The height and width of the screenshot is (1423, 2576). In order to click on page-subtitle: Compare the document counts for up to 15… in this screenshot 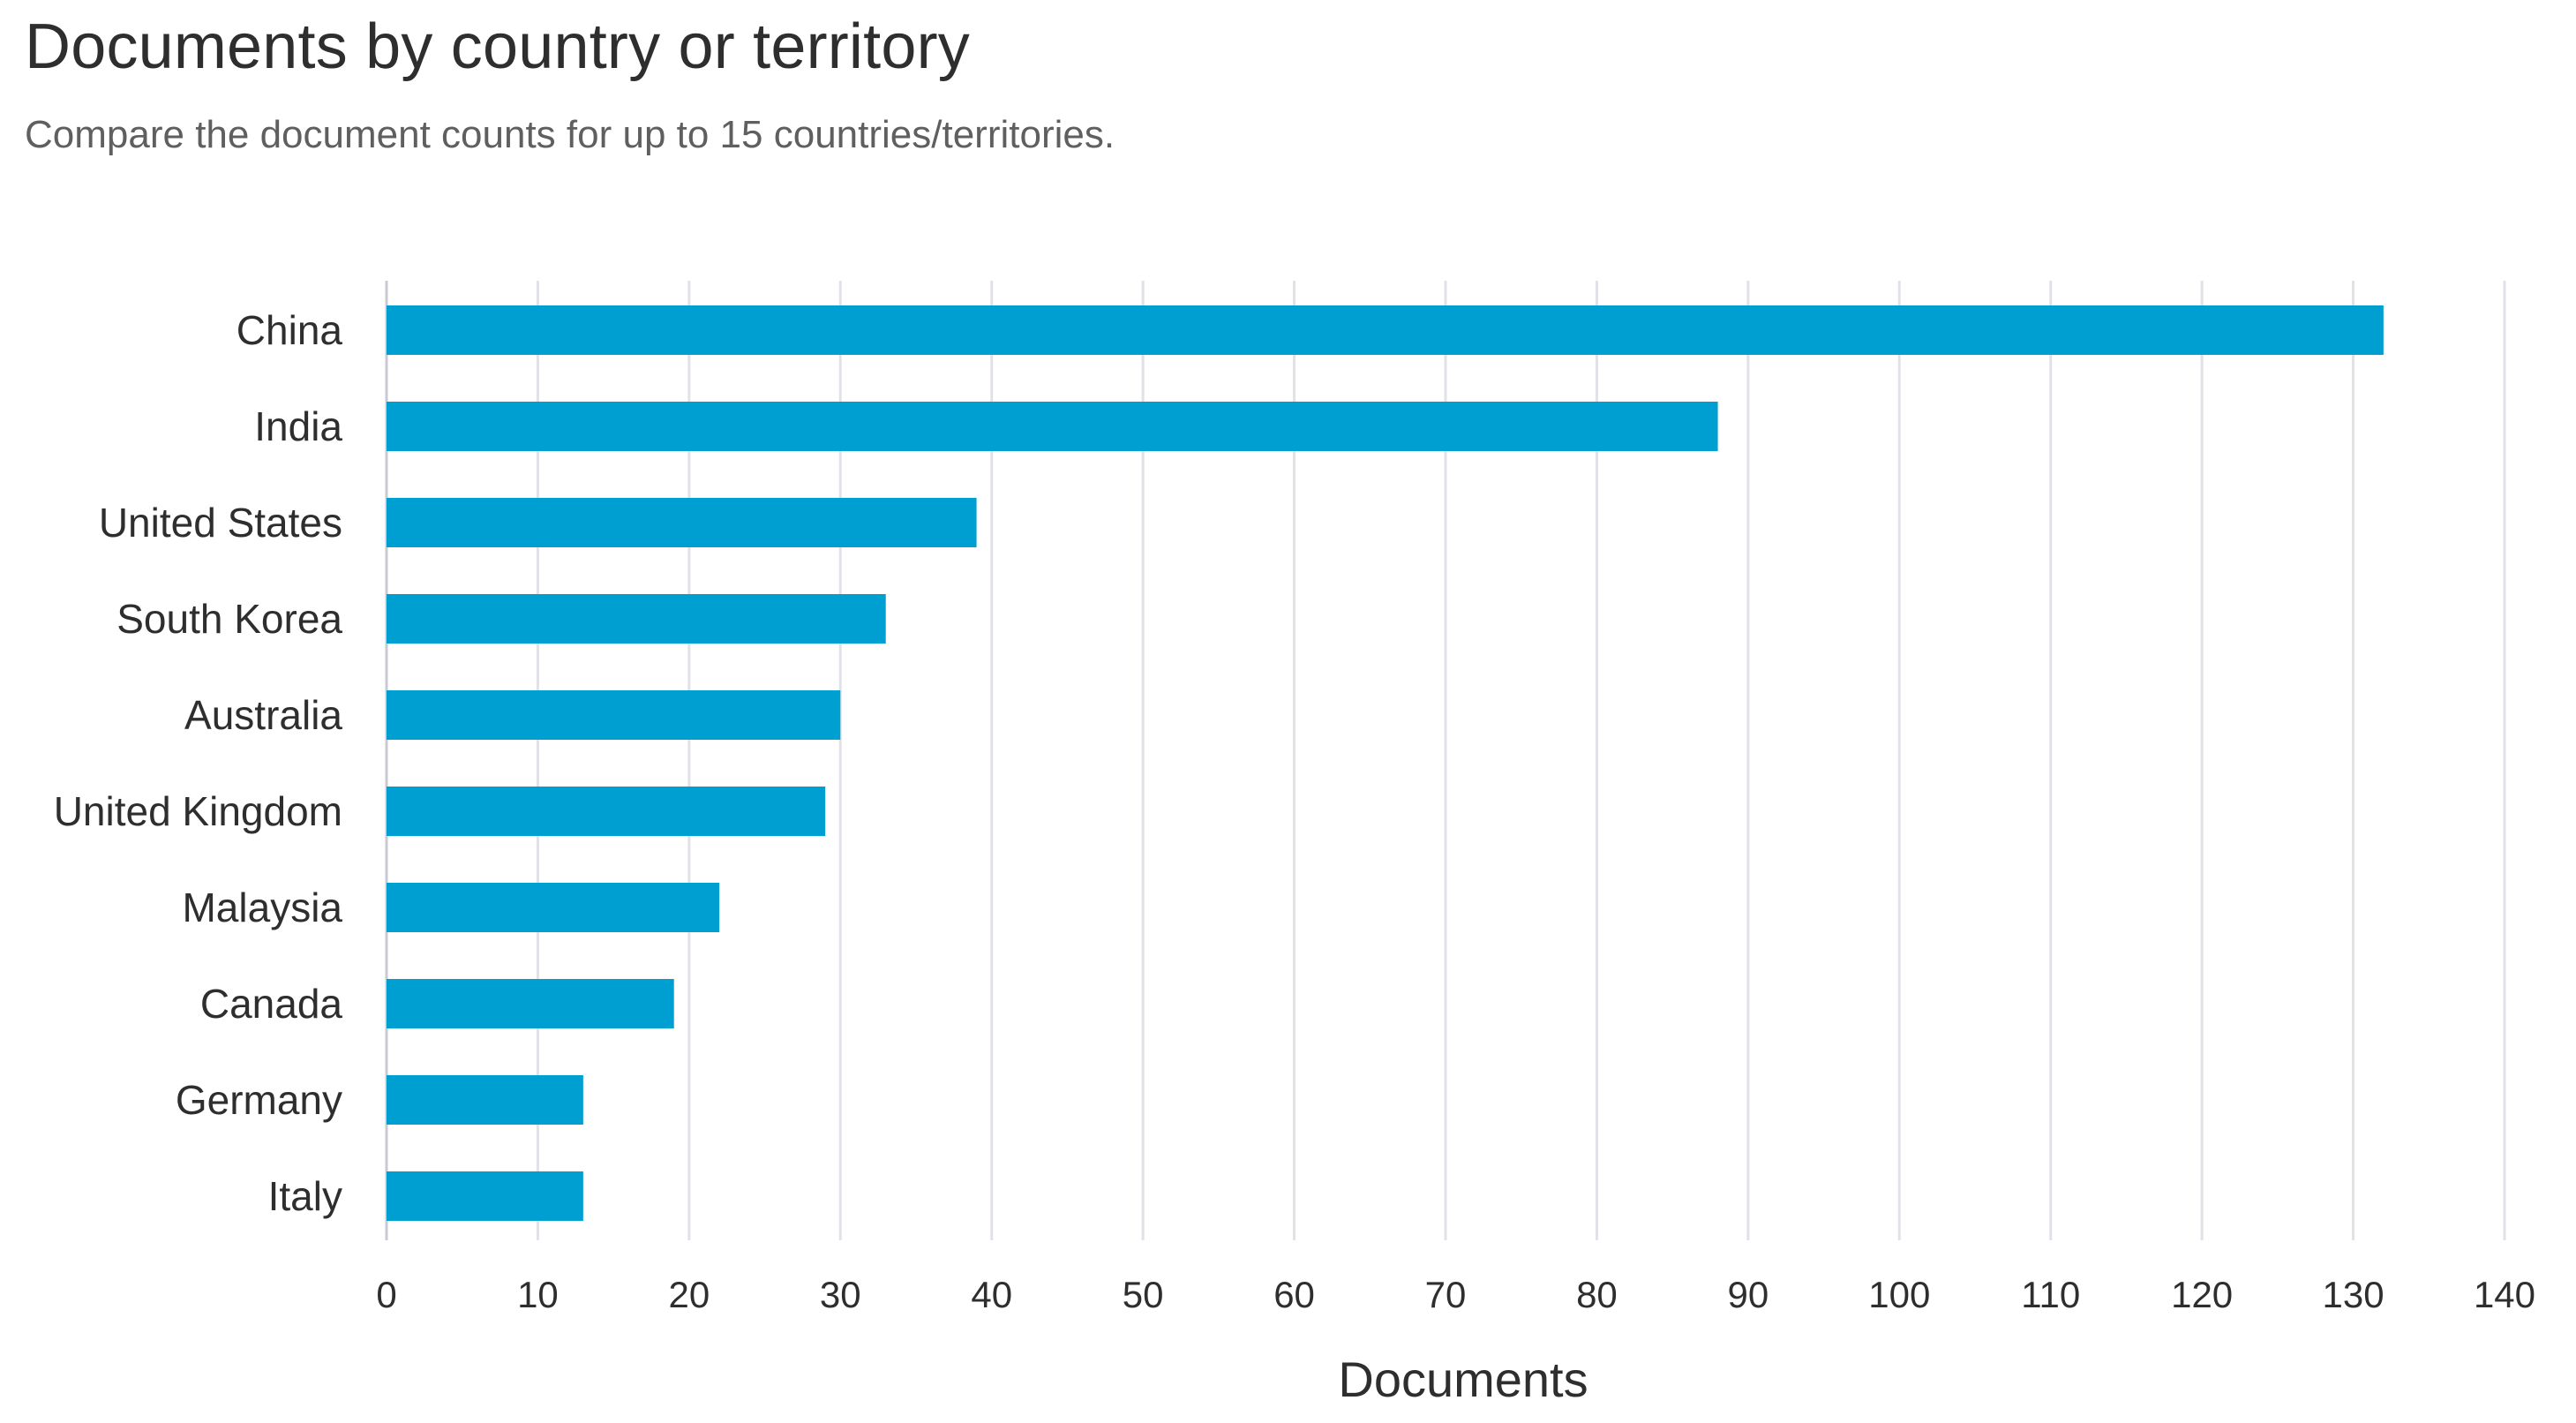, I will do `click(570, 135)`.